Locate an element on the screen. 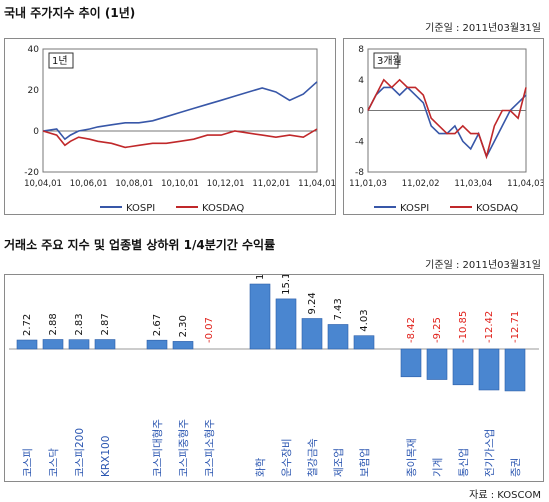 This screenshot has width=549, height=502. data-label: -12.71 is located at coordinates (515, 327).